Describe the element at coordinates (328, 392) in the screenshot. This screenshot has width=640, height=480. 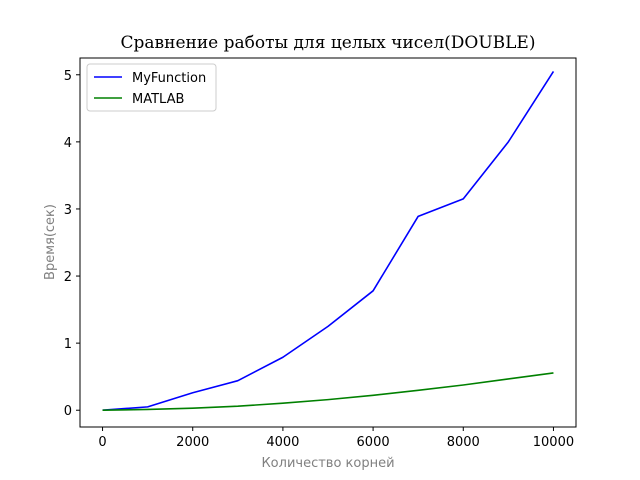
I see `series-line-matlab` at that location.